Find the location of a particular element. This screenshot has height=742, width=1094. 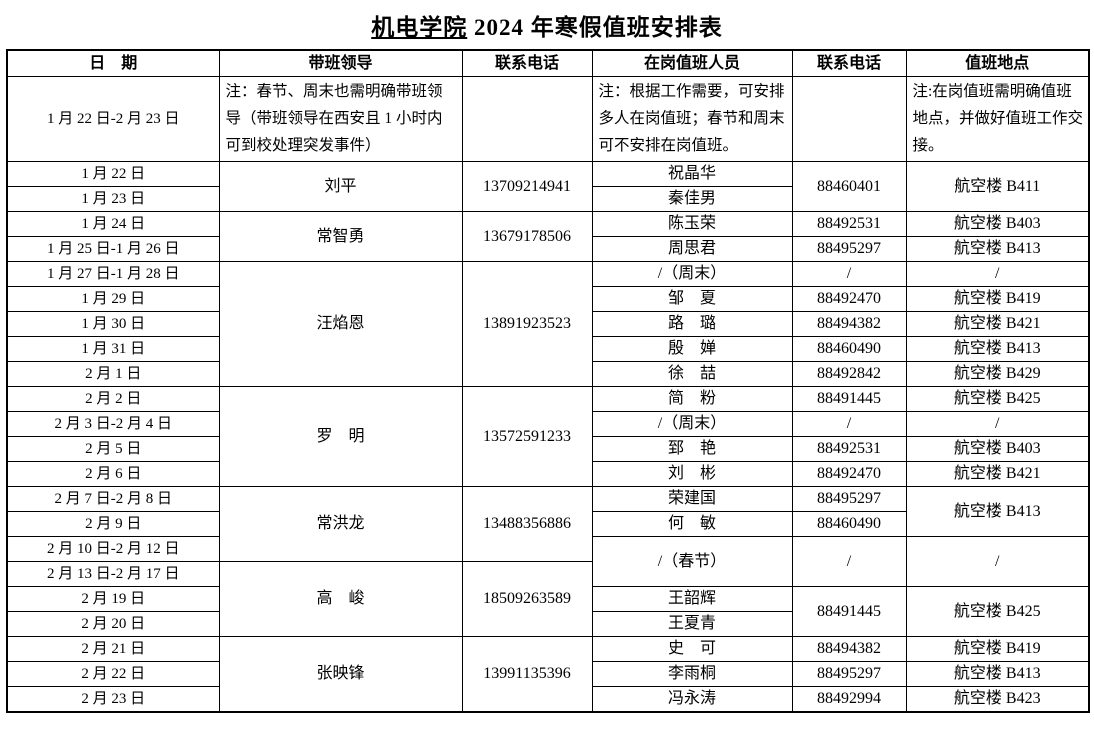

page-title: 机电学院 2024 年寒假值班安排表 is located at coordinates (547, 25).